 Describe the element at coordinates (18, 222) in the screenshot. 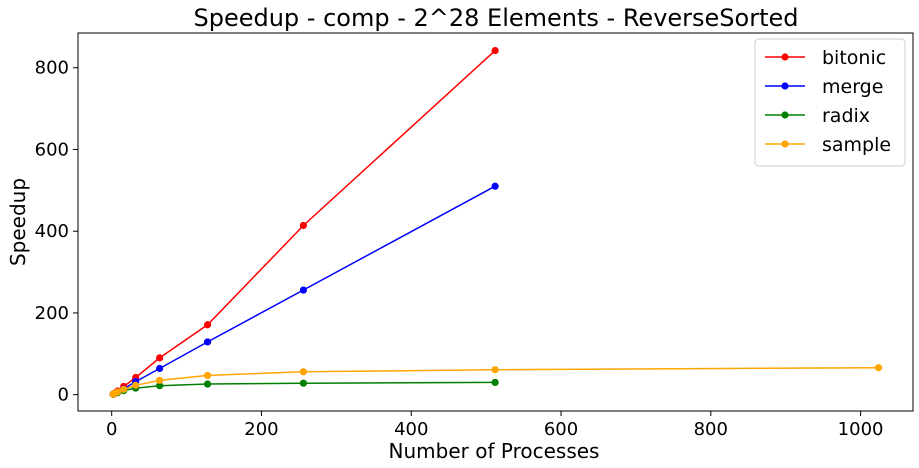

I see `y-axis-label: Speedup` at that location.